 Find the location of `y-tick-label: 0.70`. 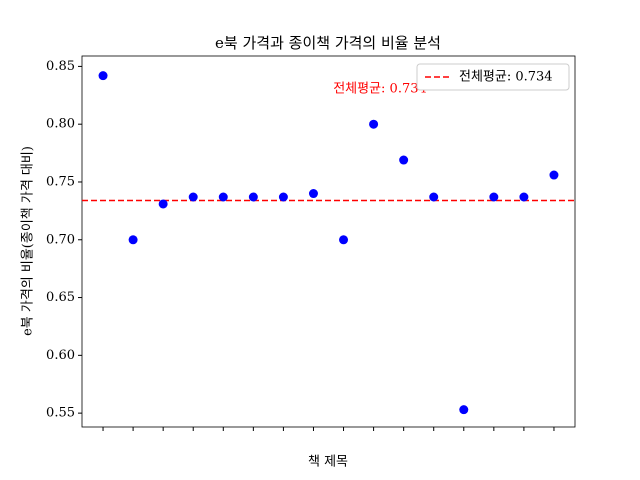

y-tick-label: 0.70 is located at coordinates (60, 239).